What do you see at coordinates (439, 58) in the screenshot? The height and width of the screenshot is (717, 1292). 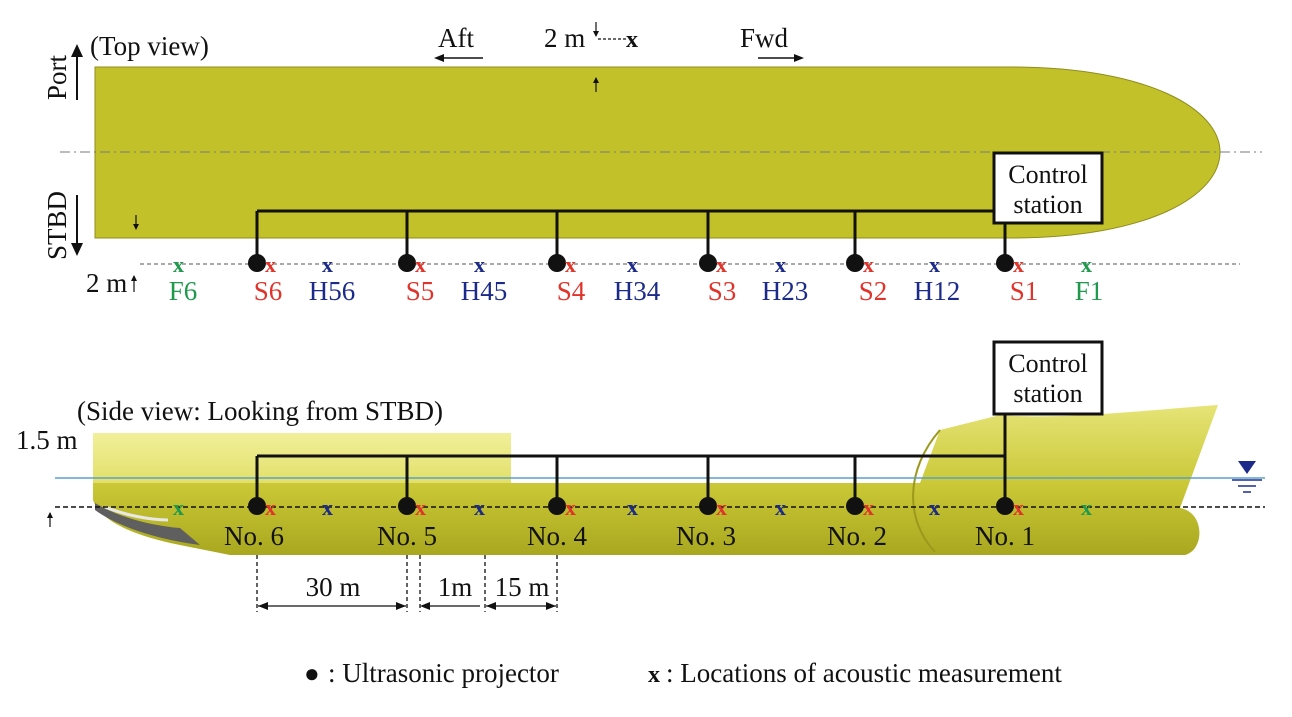 I see `aft-arrowhead` at bounding box center [439, 58].